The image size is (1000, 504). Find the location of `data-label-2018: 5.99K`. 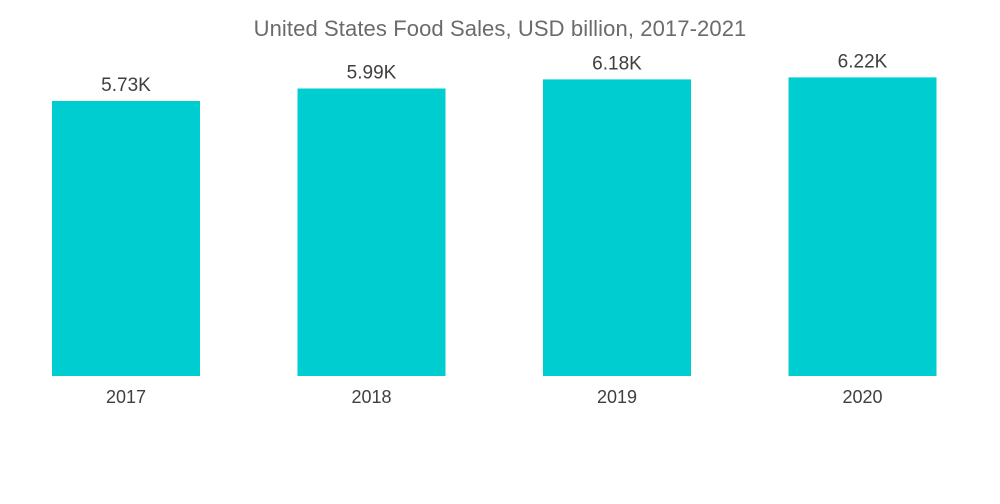

data-label-2018: 5.99K is located at coordinates (372, 73).